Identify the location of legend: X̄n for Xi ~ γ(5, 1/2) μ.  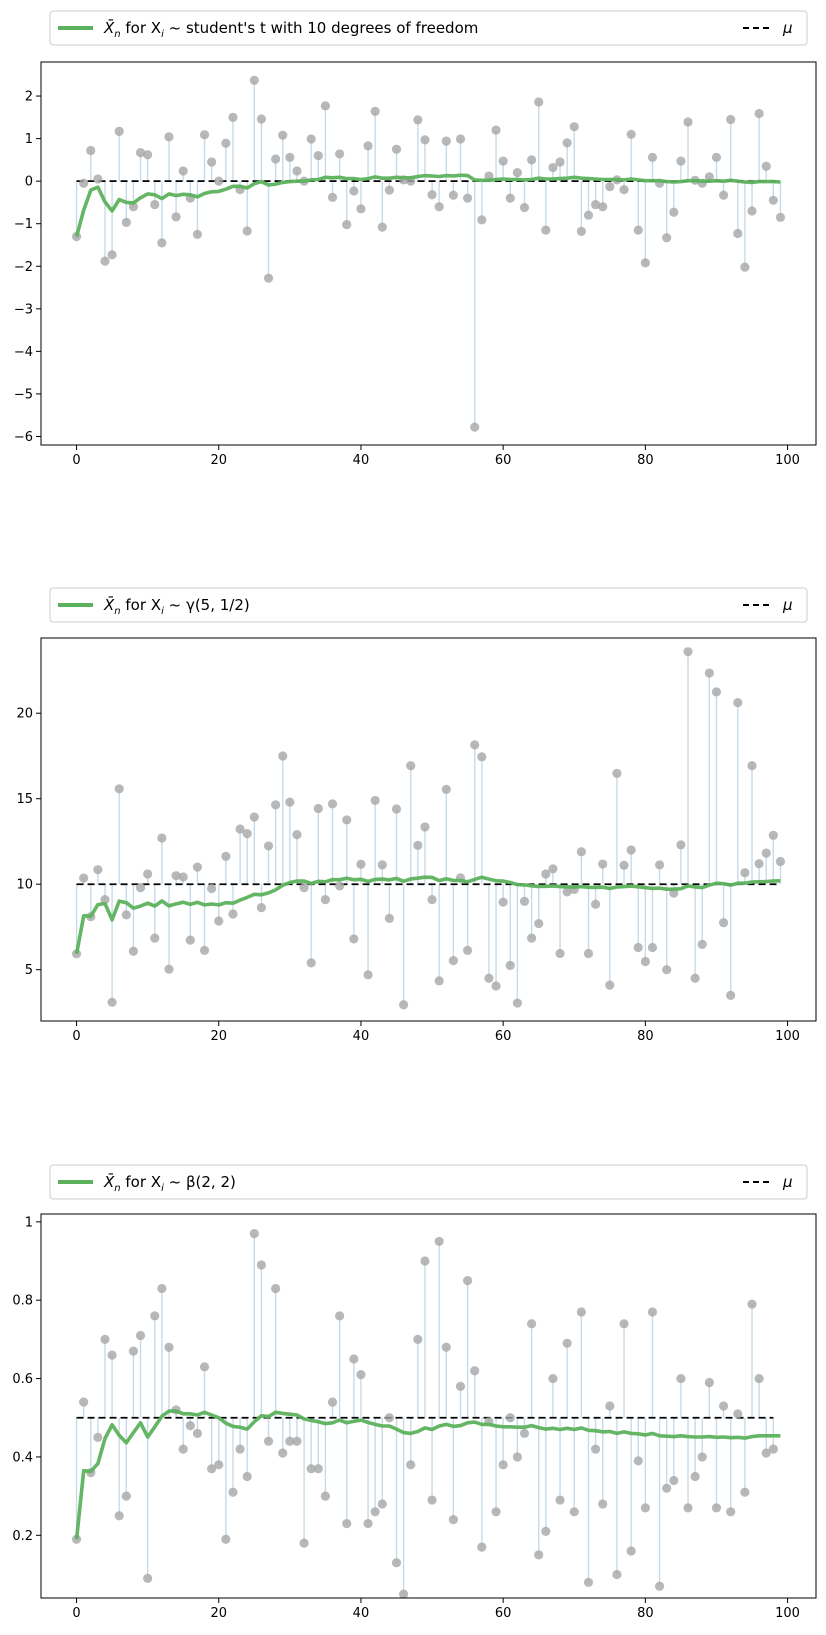
(428, 605).